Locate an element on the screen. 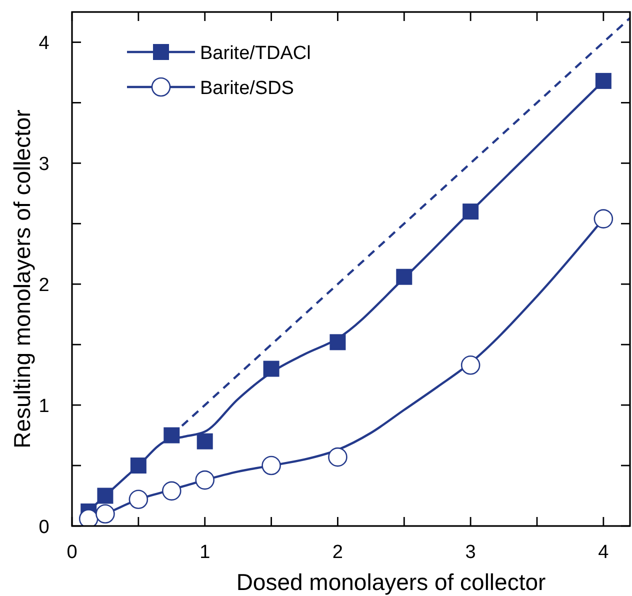 The image size is (632, 596). x-tick-label: 0 is located at coordinates (72, 552).